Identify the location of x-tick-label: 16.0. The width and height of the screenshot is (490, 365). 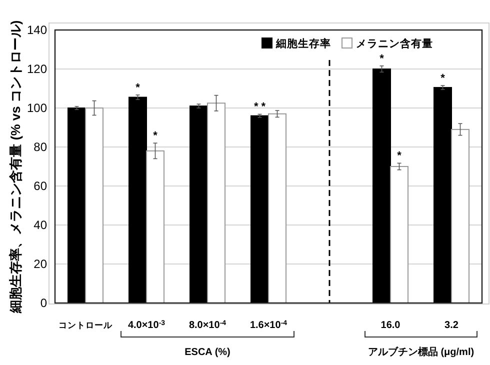
(390, 325).